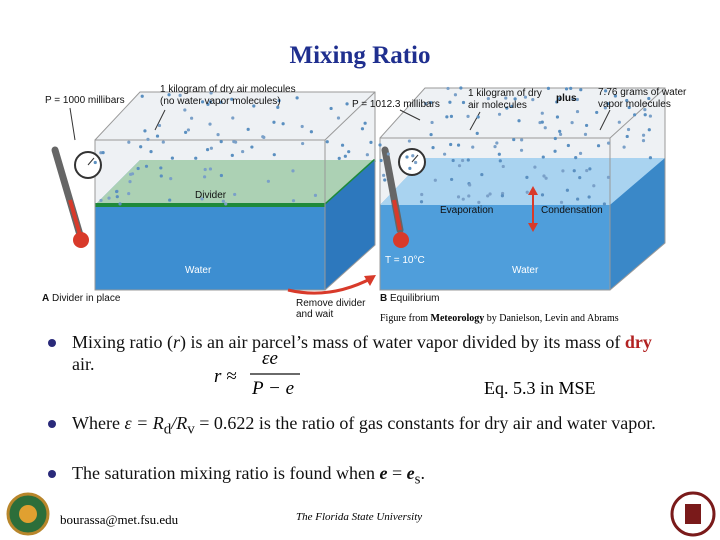 Image resolution: width=720 pixels, height=540 pixels. Describe the element at coordinates (410, 473) in the screenshot. I see `symbol: e` at that location.